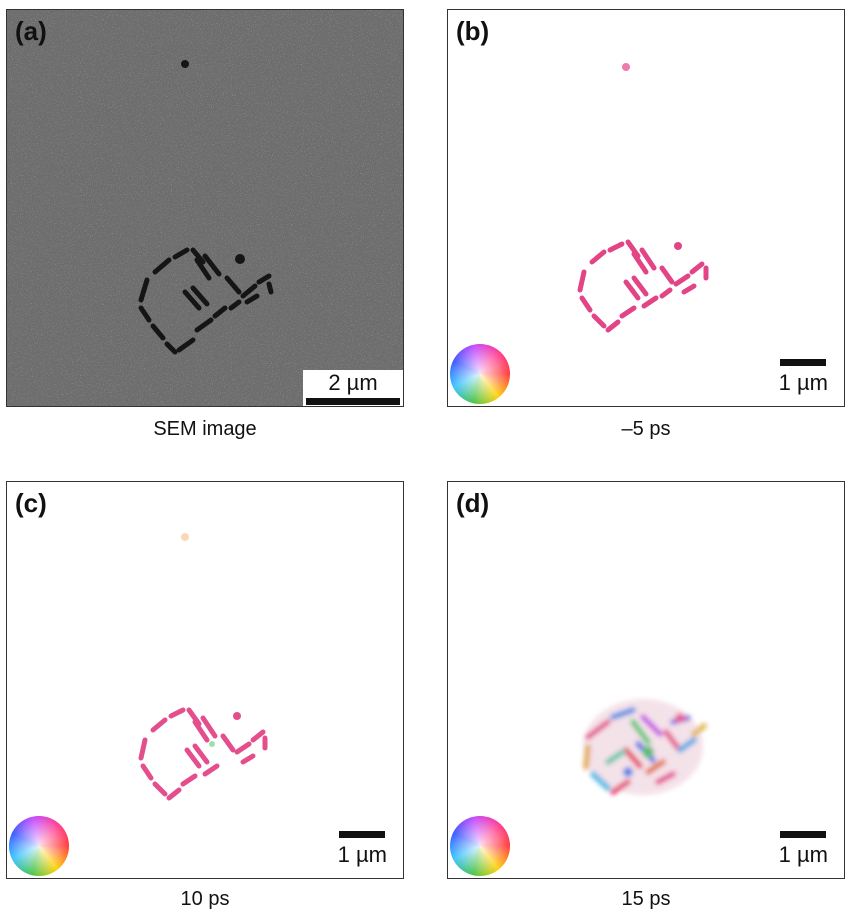  I want to click on scale-bar-b: 1 µm, so click(803, 377).